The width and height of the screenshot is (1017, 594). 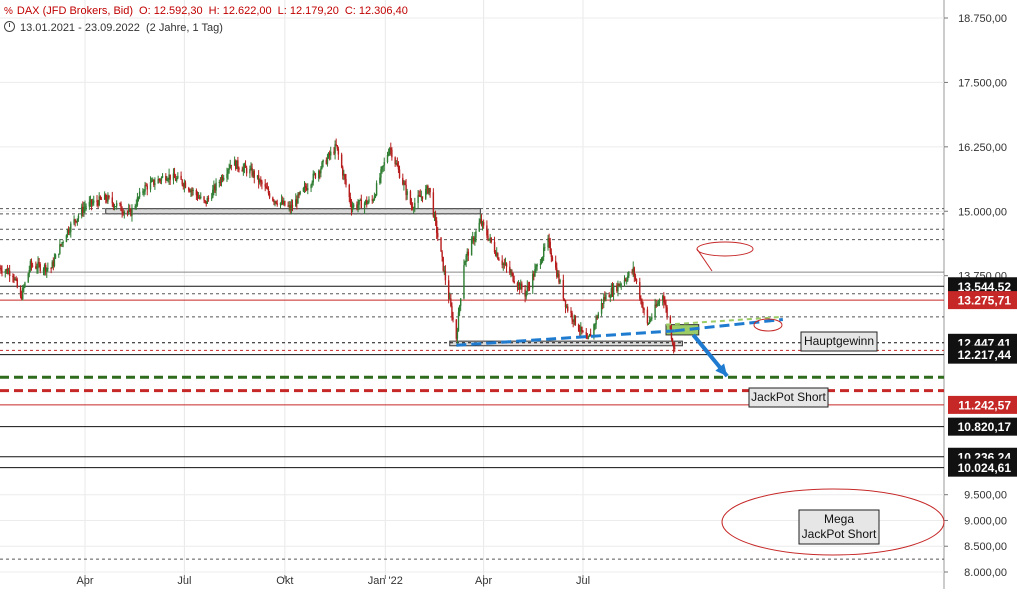 I want to click on y-tick-label: 15.000,00, so click(x=982, y=212).